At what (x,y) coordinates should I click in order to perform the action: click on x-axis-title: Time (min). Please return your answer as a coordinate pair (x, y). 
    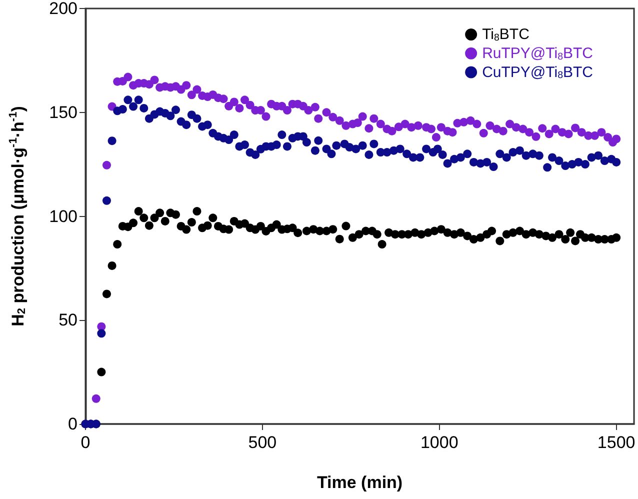
    Looking at the image, I should click on (359, 482).